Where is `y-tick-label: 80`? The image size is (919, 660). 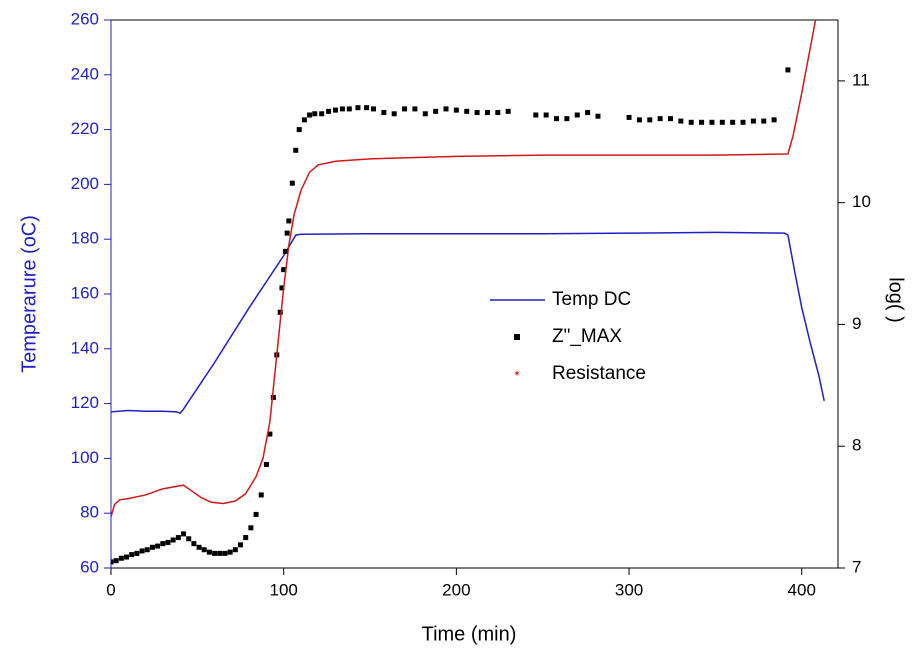 y-tick-label: 80 is located at coordinates (89, 512).